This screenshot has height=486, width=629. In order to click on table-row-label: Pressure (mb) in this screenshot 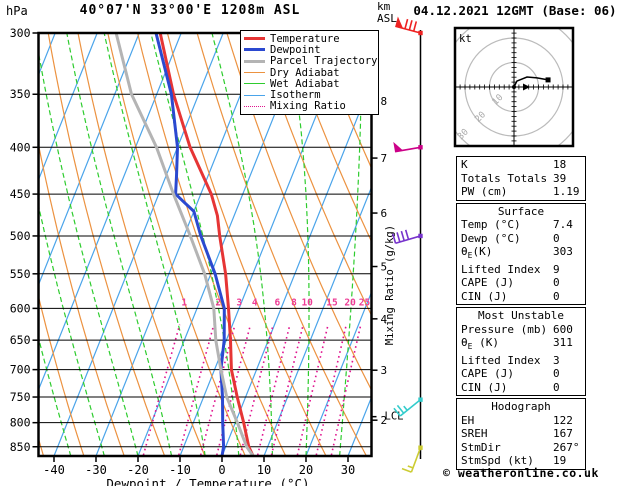, I will do `click(504, 329)`.